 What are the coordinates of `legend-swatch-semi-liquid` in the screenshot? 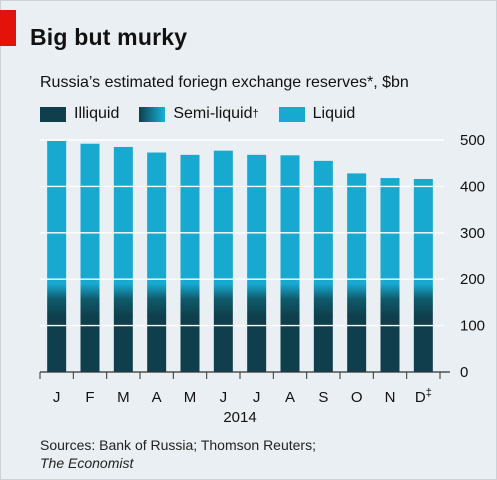 It's located at (152, 114).